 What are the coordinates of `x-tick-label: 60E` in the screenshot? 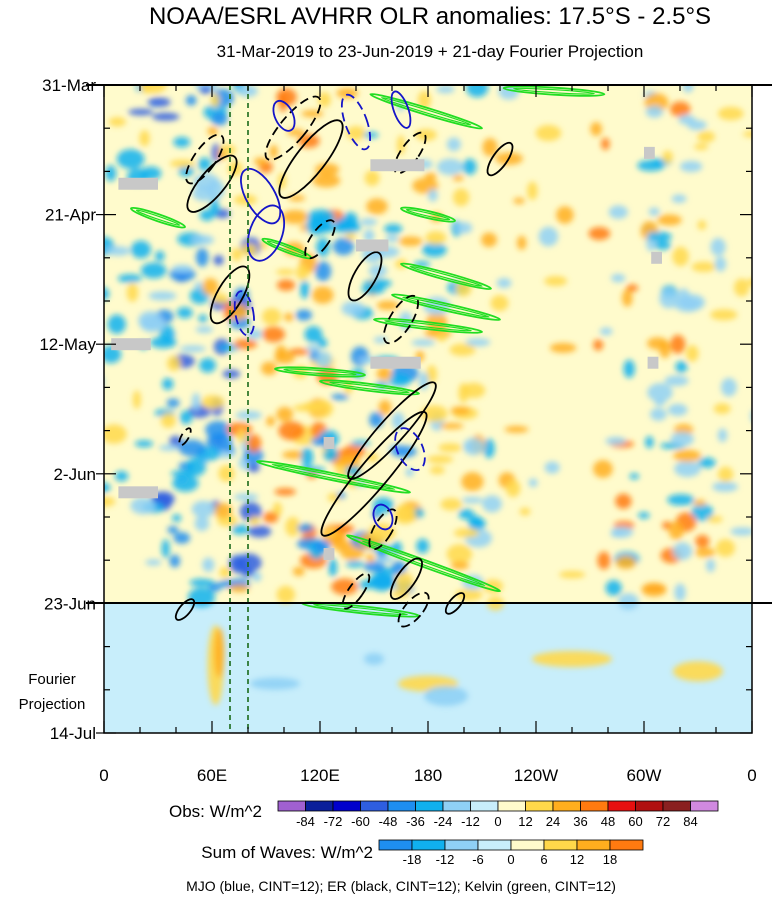 It's located at (212, 775).